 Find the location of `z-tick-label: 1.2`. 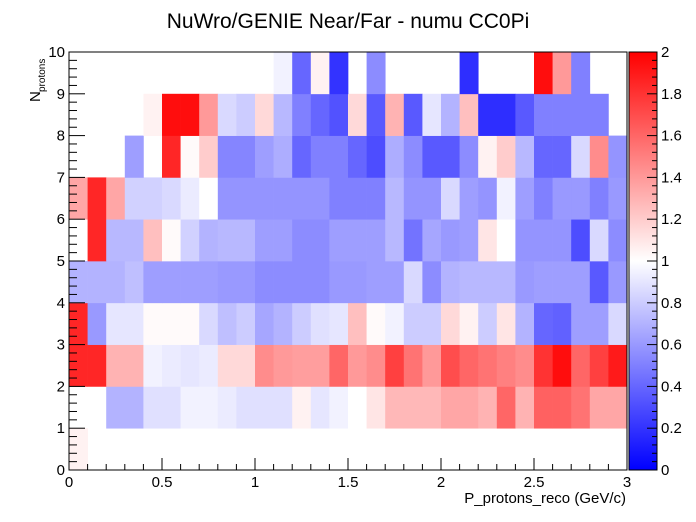

z-tick-label: 1.2 is located at coordinates (671, 219).